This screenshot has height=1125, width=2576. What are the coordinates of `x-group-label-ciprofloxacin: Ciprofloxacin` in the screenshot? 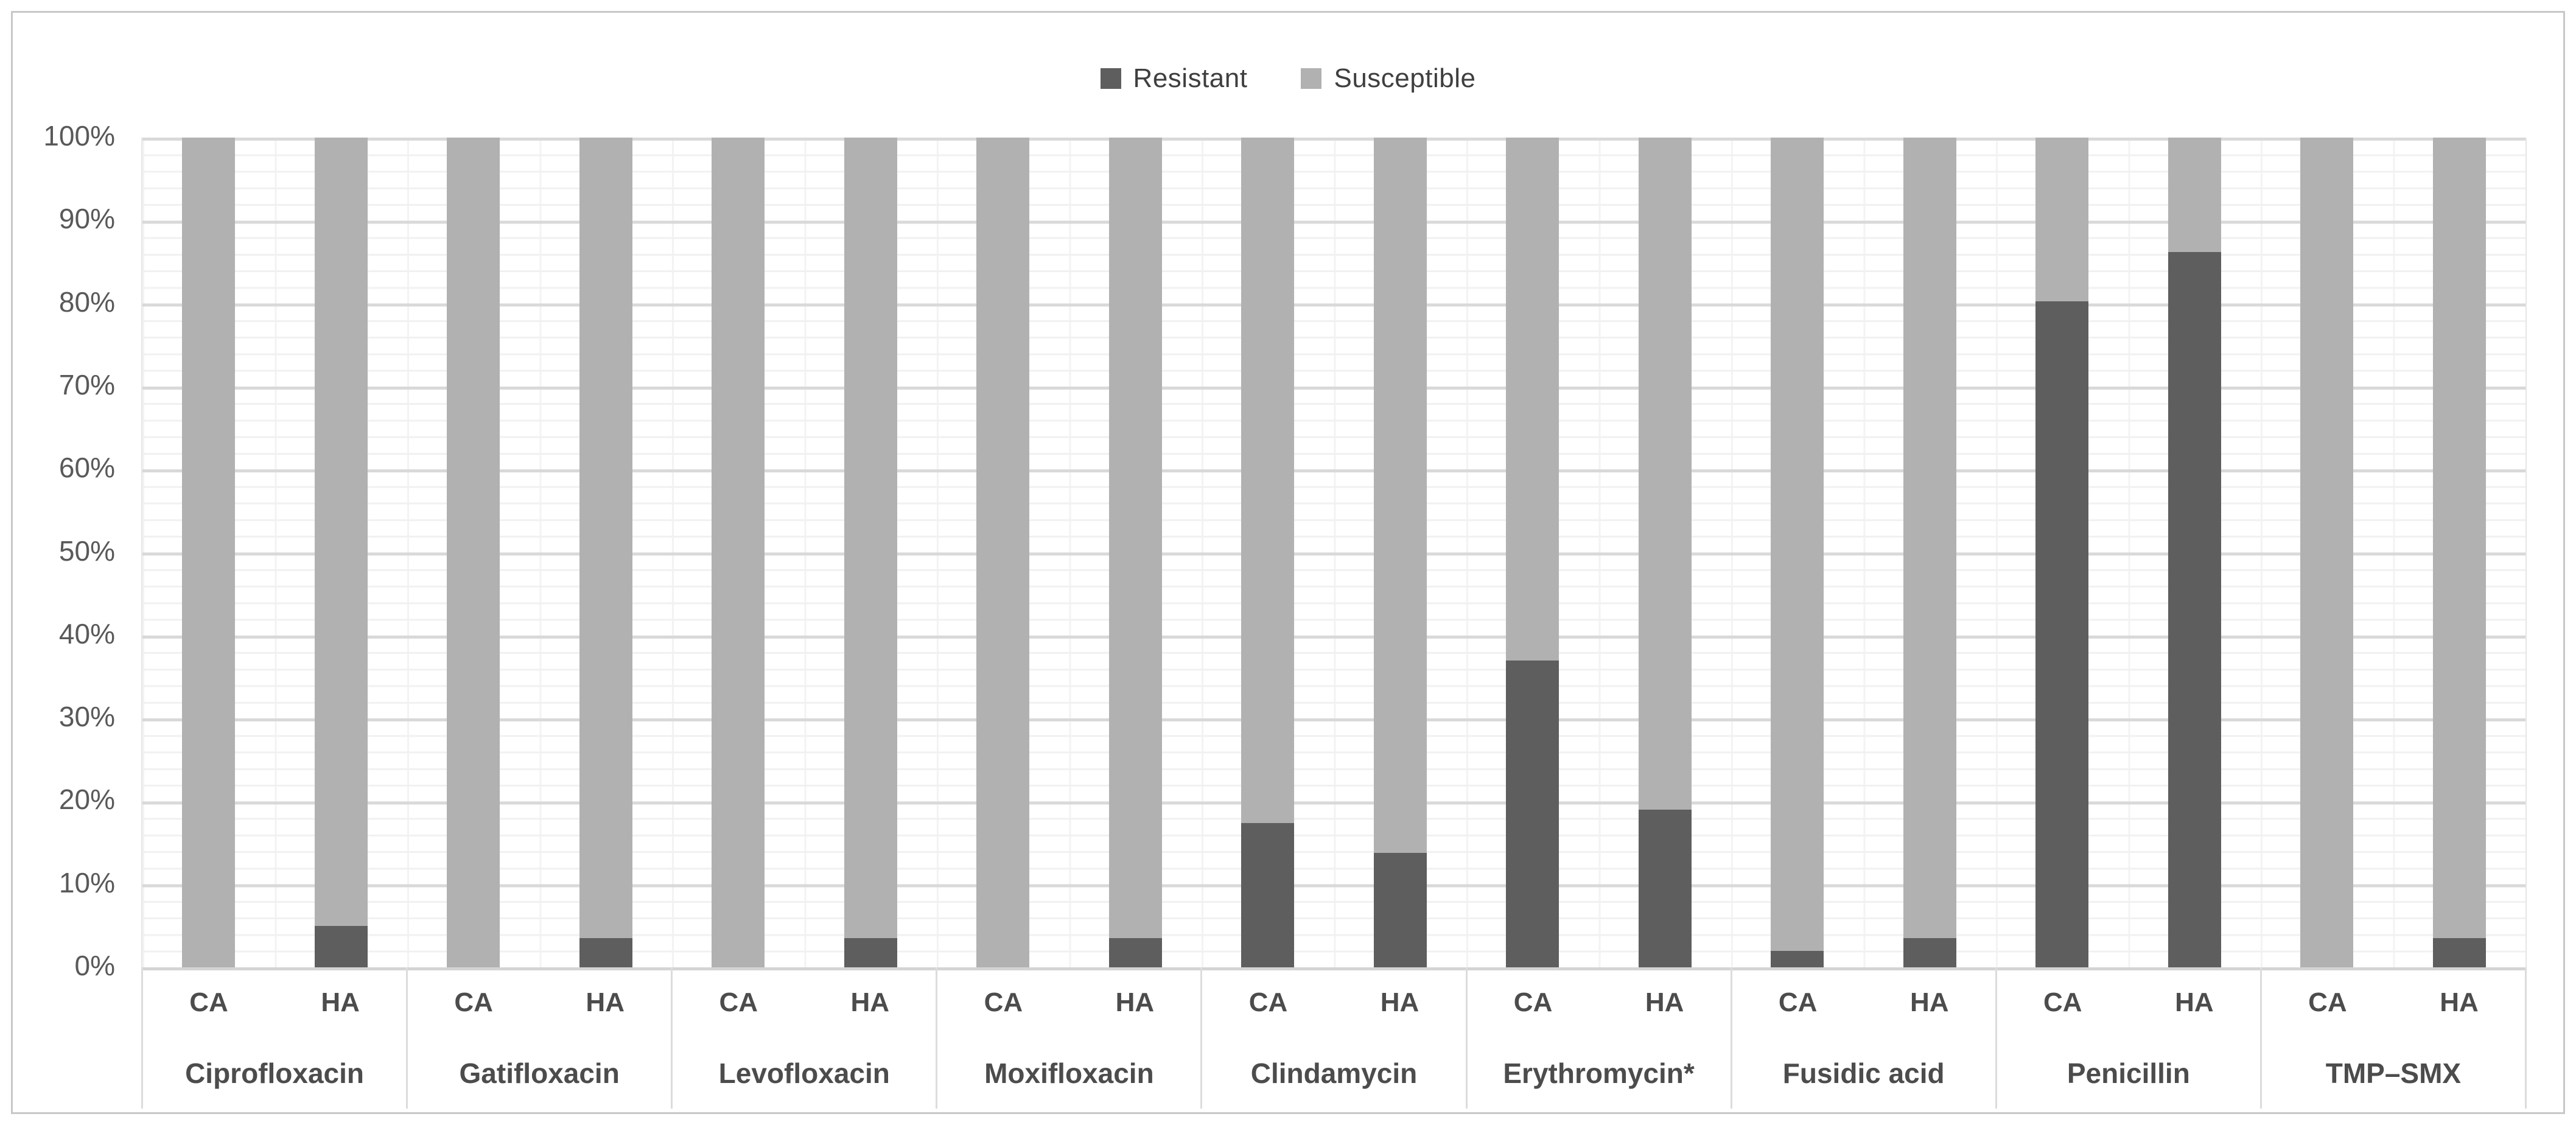 It's located at (275, 1073).